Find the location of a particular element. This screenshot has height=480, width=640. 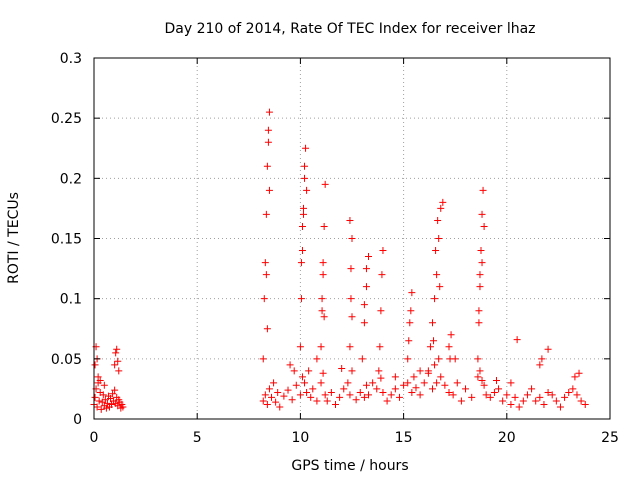

y-tick-label: 0.1 is located at coordinates (71, 300).